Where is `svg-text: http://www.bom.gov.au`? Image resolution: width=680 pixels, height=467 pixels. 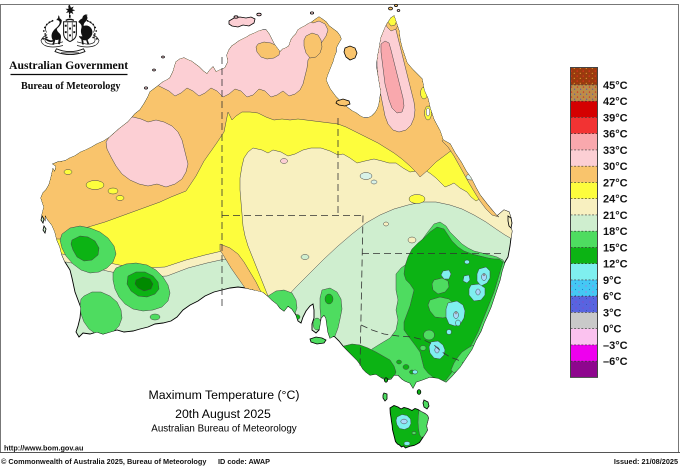
svg-text: http://www.bom.gov.au is located at coordinates (43, 448).